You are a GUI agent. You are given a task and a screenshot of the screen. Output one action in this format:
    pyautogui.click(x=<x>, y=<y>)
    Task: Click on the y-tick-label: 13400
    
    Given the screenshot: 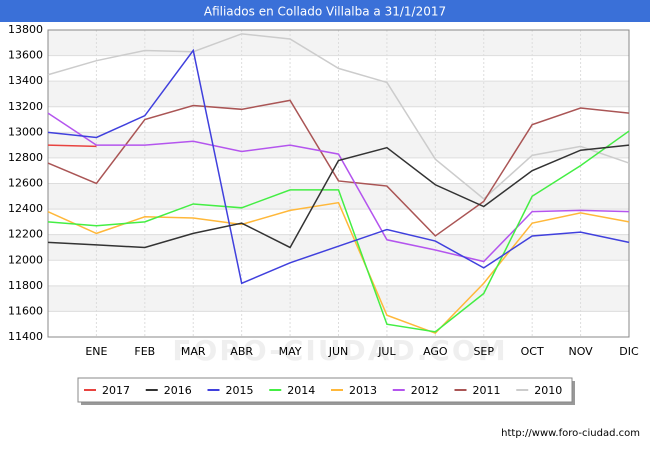 What is the action you would take?
    pyautogui.click(x=25, y=80)
    